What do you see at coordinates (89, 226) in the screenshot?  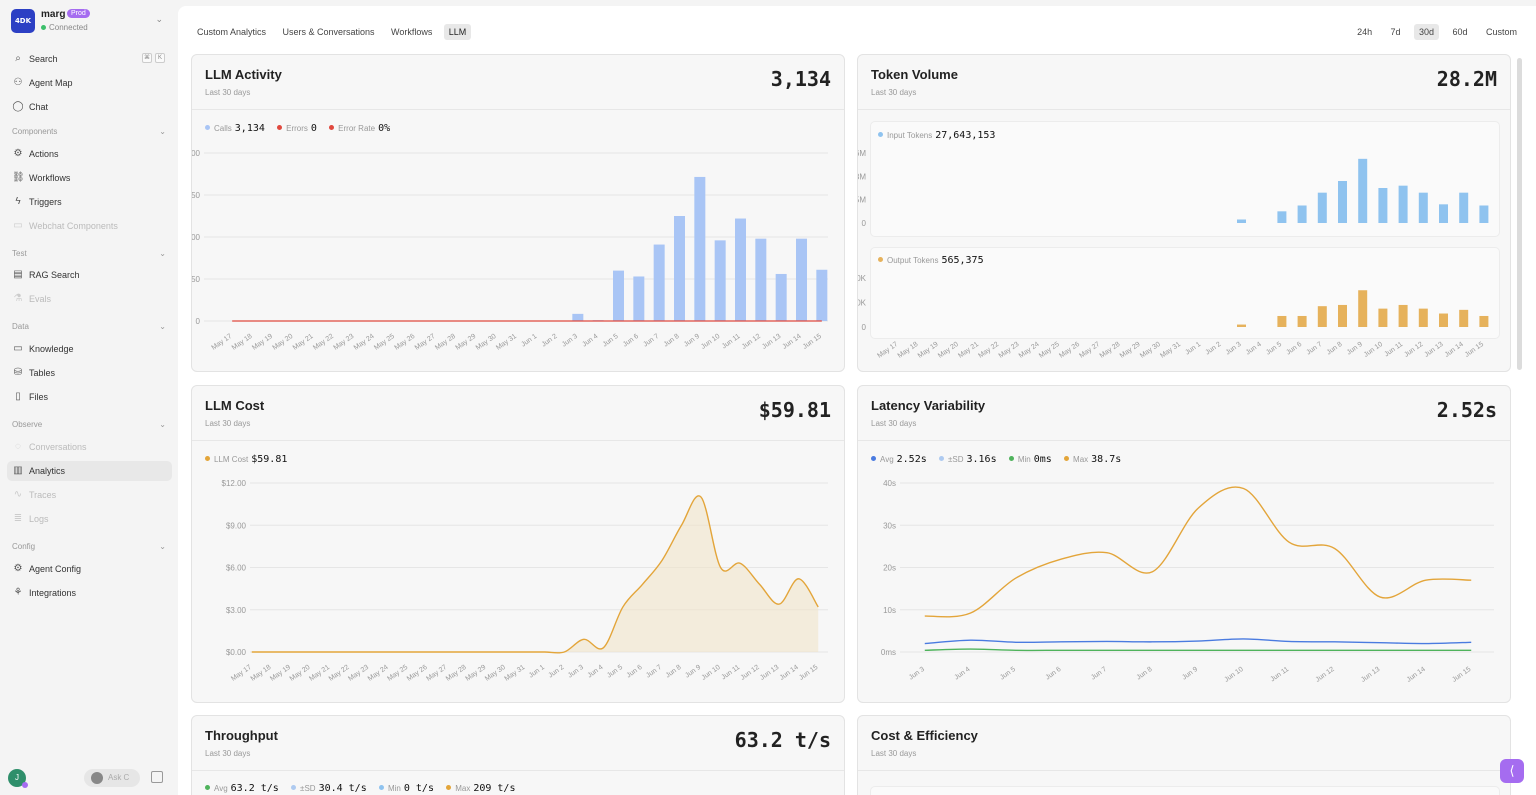 I see `sidebar-item-webchat: ▭ Webchat Components` at bounding box center [89, 226].